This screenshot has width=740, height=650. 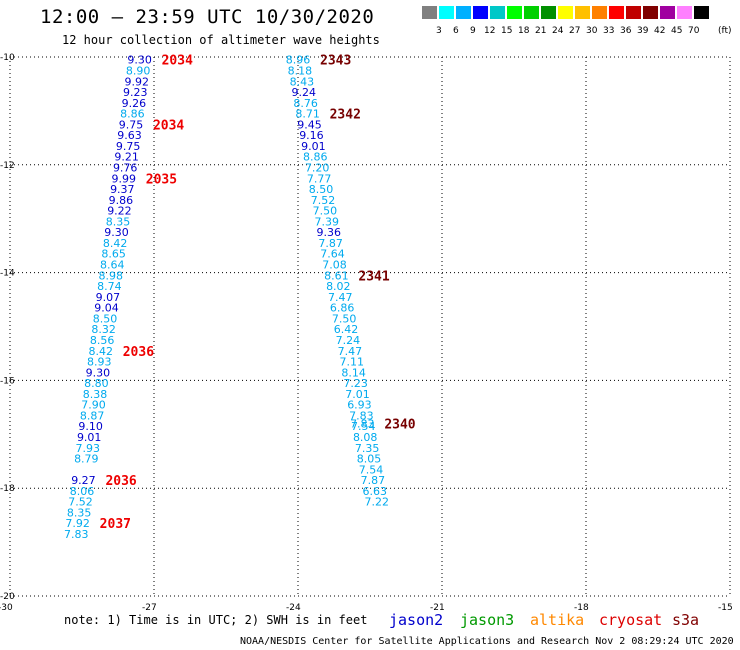 I want to click on wave-height-point: 9.27, so click(x=83, y=480).